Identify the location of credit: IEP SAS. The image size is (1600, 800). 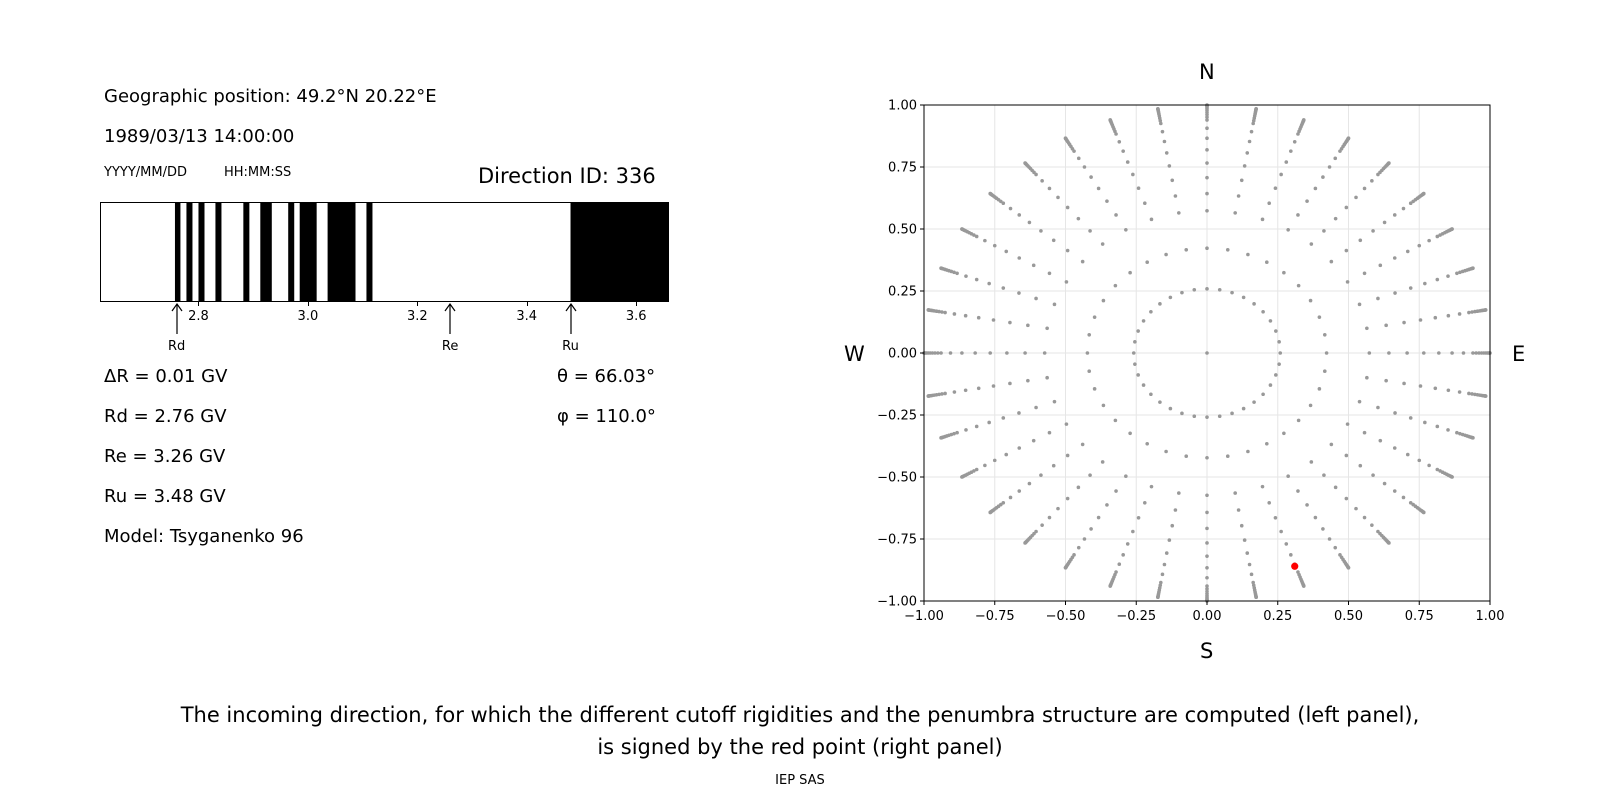
(800, 780).